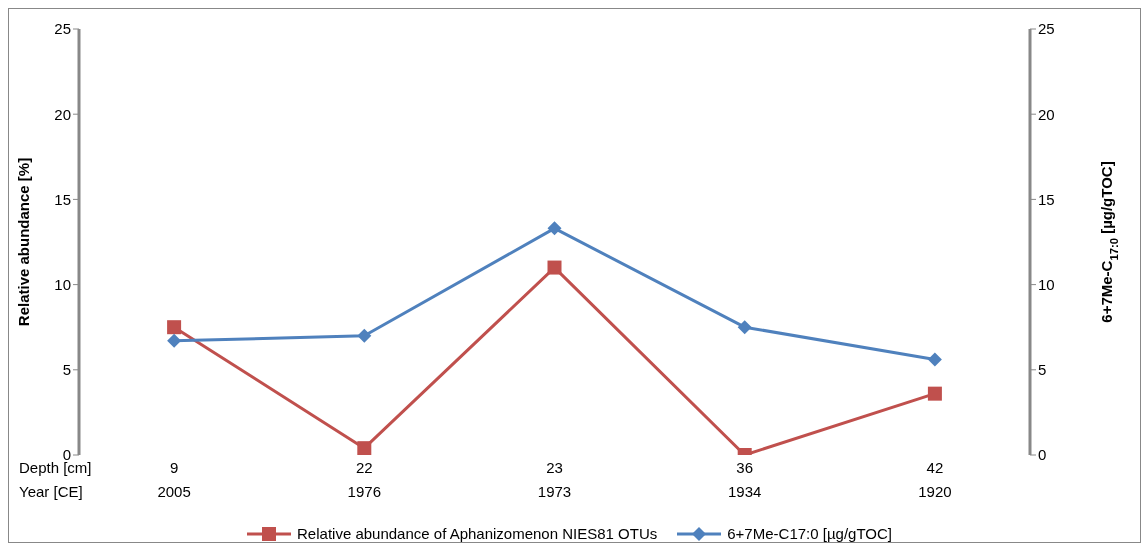 This screenshot has height=549, width=1147. Describe the element at coordinates (364, 479) in the screenshot. I see `x-tick-label: 22 1976` at that location.